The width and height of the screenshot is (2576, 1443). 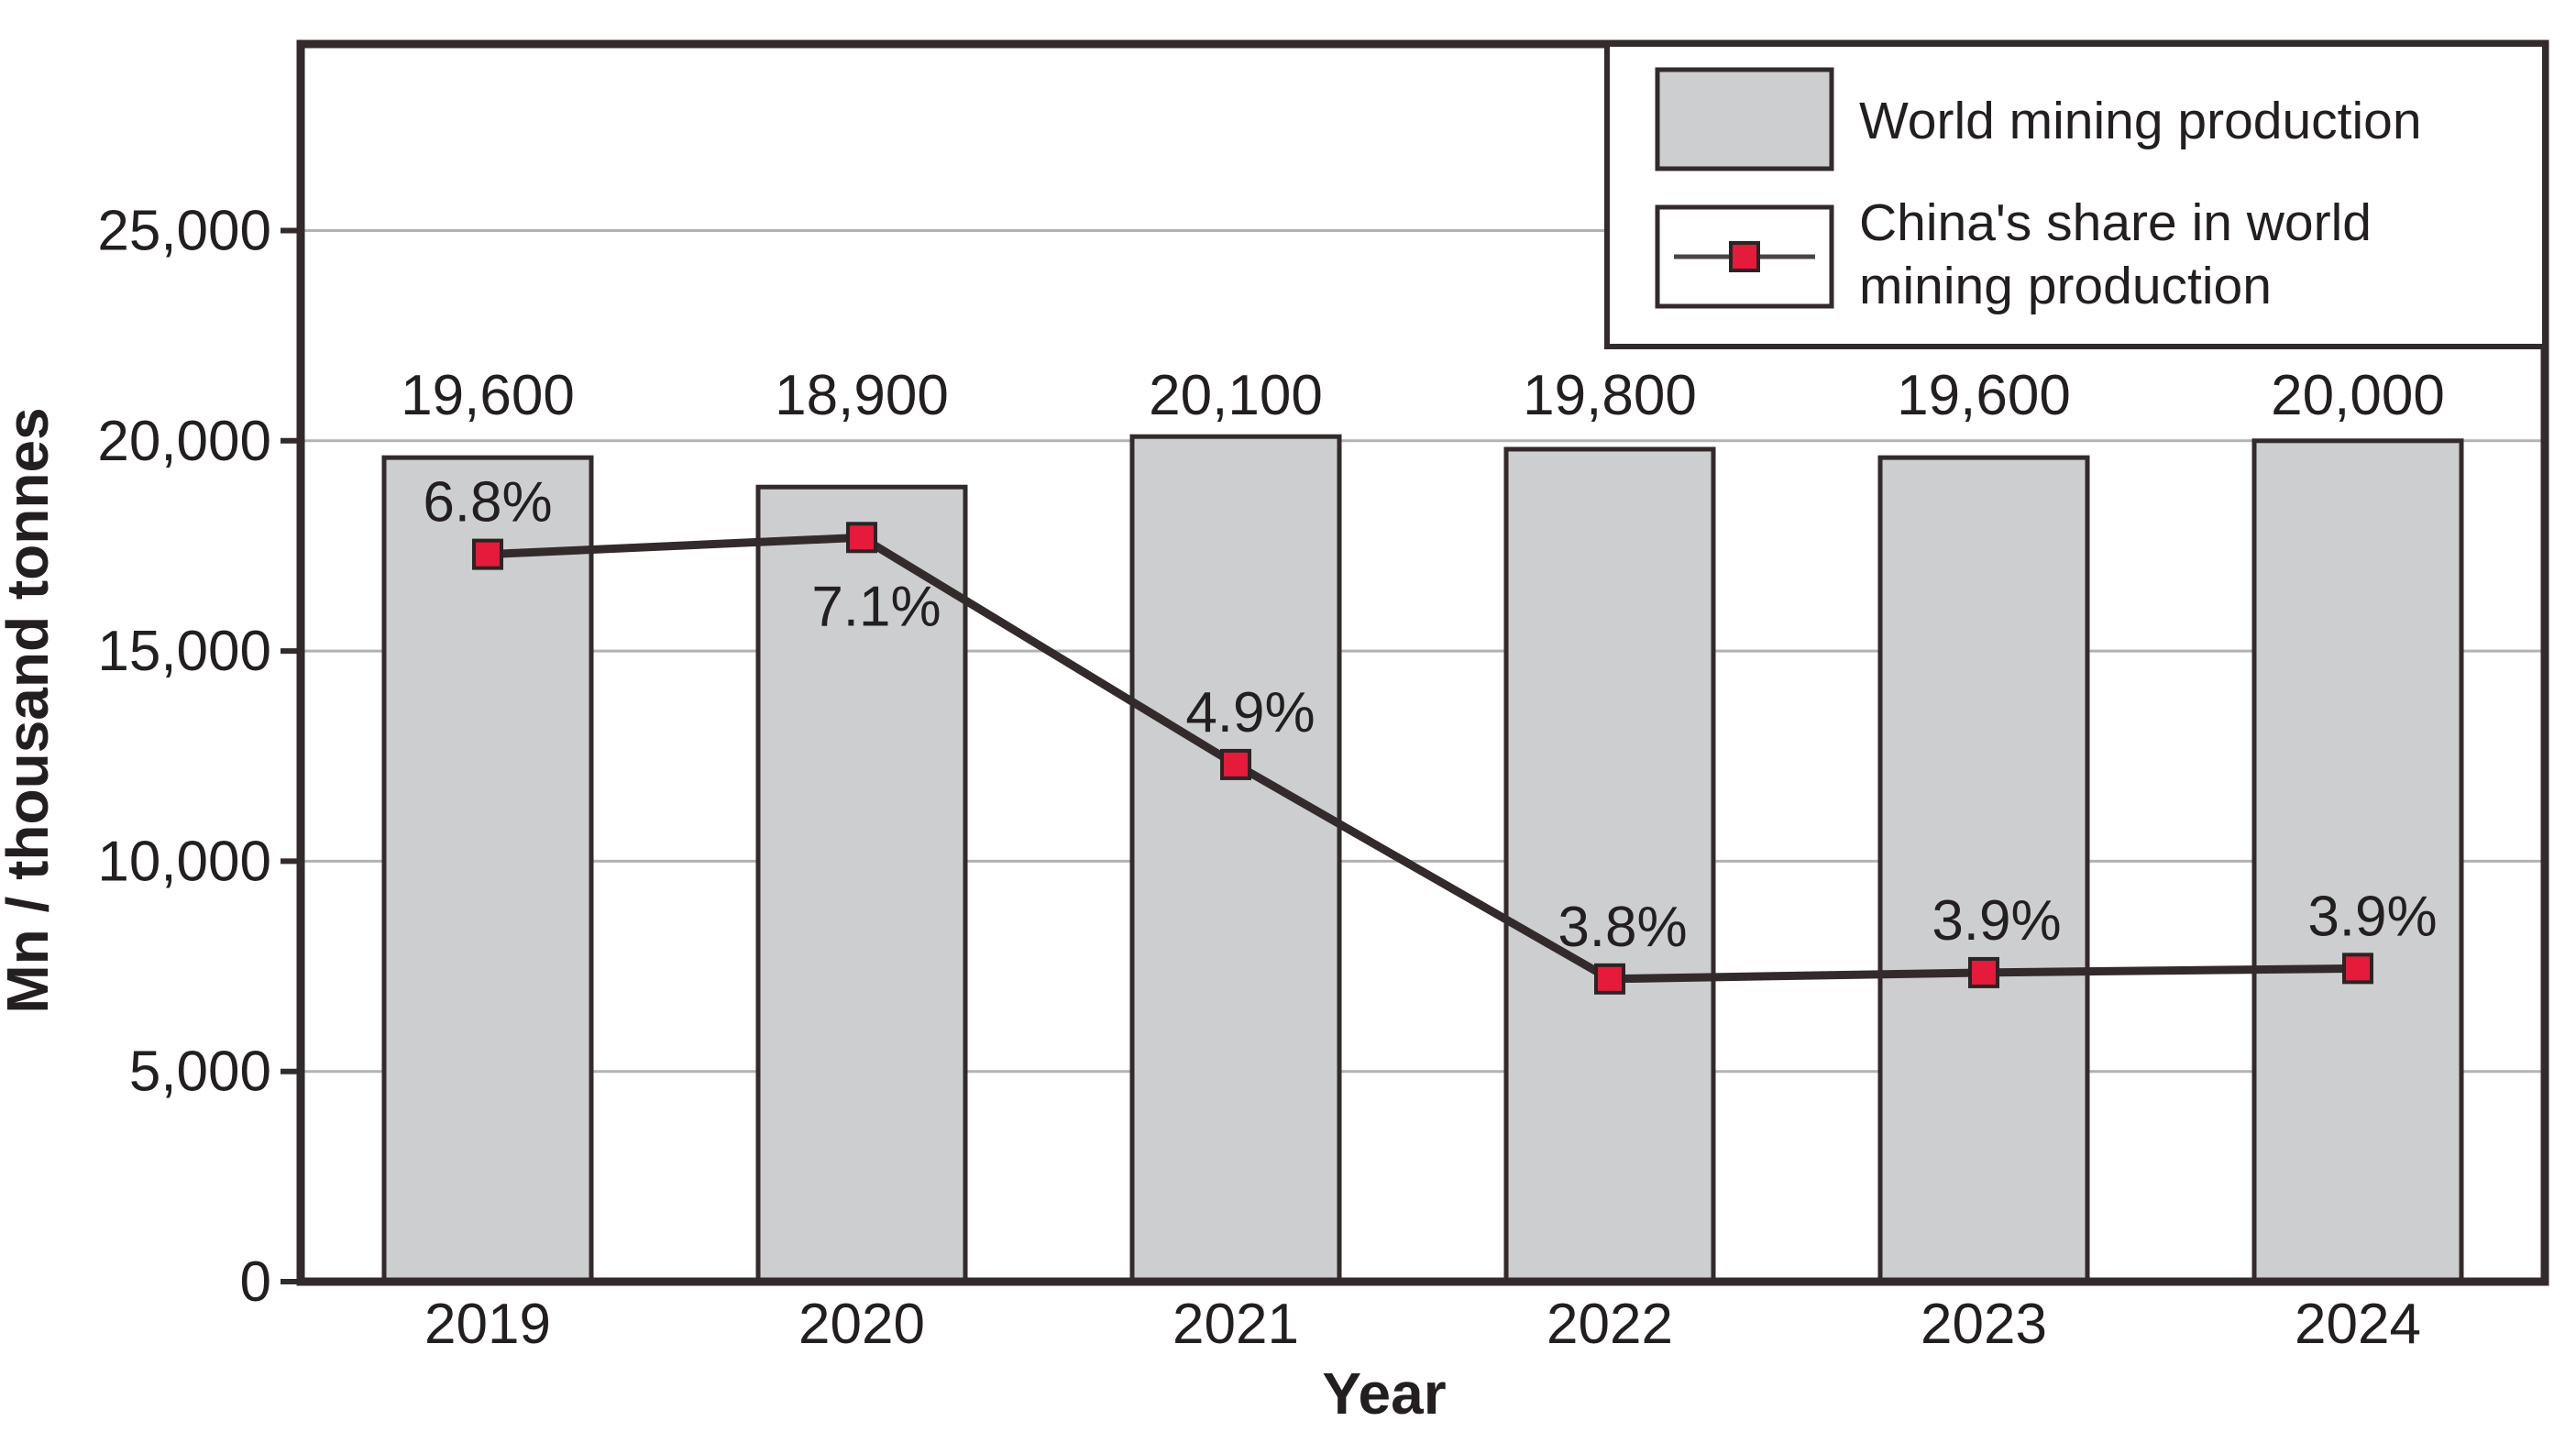 I want to click on y-tick-label-5000: 5,000, so click(x=200, y=1073).